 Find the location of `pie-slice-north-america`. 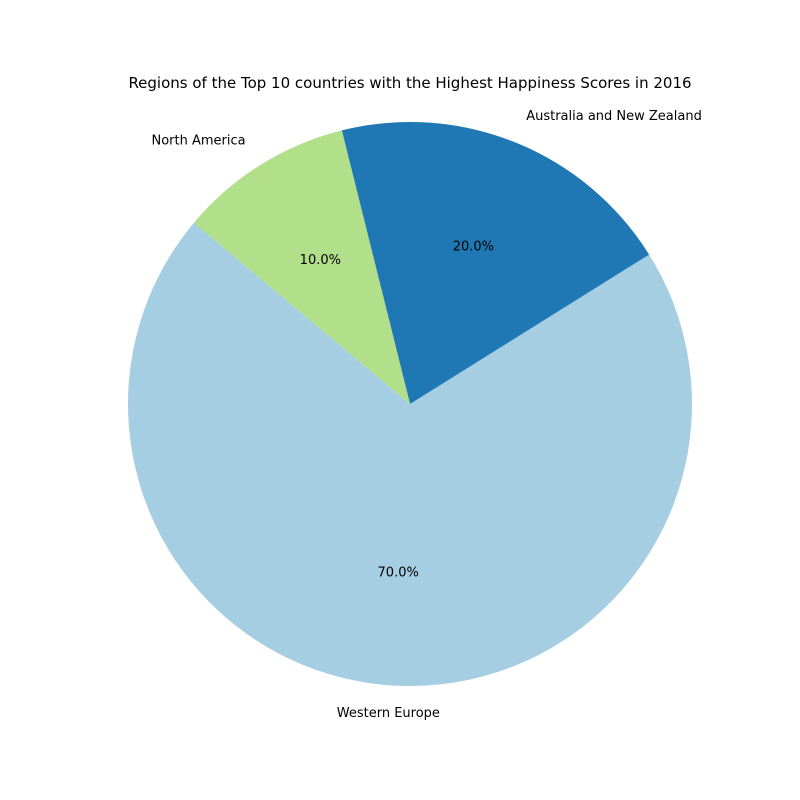

pie-slice-north-america is located at coordinates (301, 267).